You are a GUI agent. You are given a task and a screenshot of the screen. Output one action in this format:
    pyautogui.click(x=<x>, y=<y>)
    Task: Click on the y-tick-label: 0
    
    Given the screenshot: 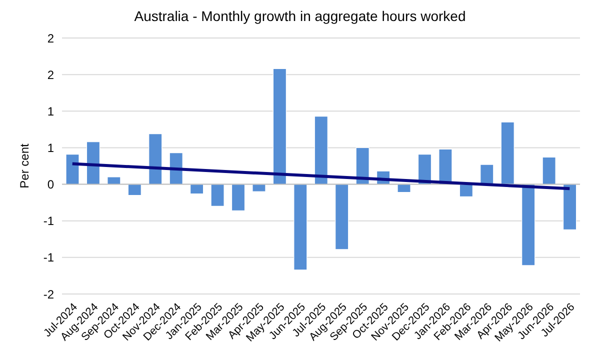 What is the action you would take?
    pyautogui.click(x=50, y=185)
    